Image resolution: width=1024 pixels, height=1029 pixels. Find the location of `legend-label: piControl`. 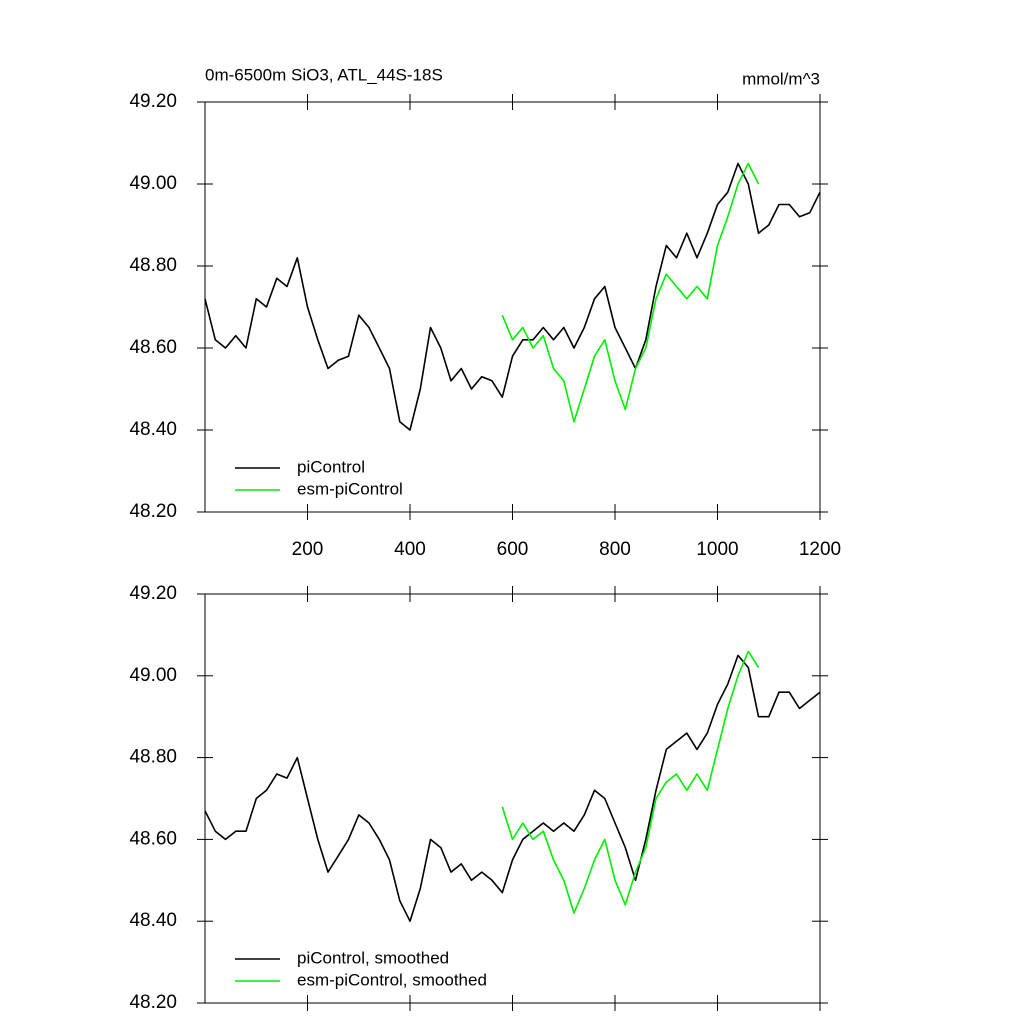

legend-label: piControl is located at coordinates (331, 466).